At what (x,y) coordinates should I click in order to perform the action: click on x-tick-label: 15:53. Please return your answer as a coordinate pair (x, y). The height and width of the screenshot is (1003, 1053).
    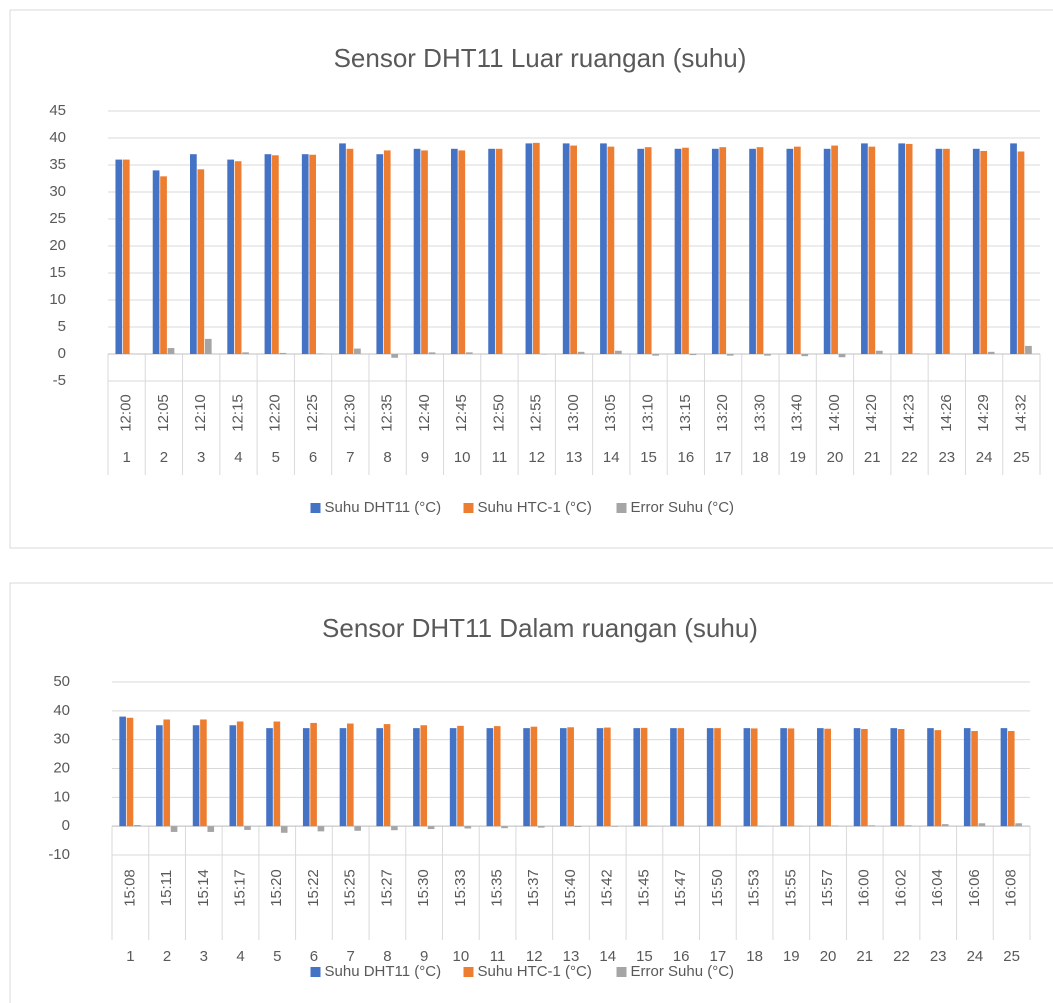
    Looking at the image, I should click on (754, 888).